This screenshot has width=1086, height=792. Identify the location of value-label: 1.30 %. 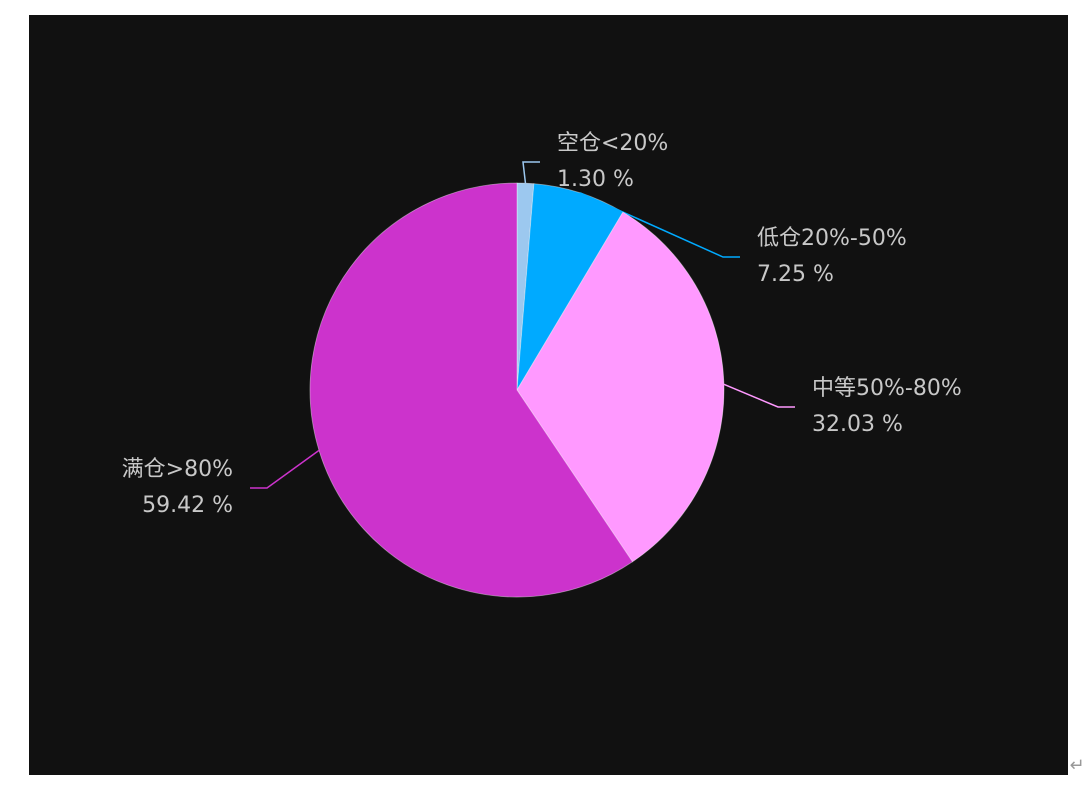
(595, 179).